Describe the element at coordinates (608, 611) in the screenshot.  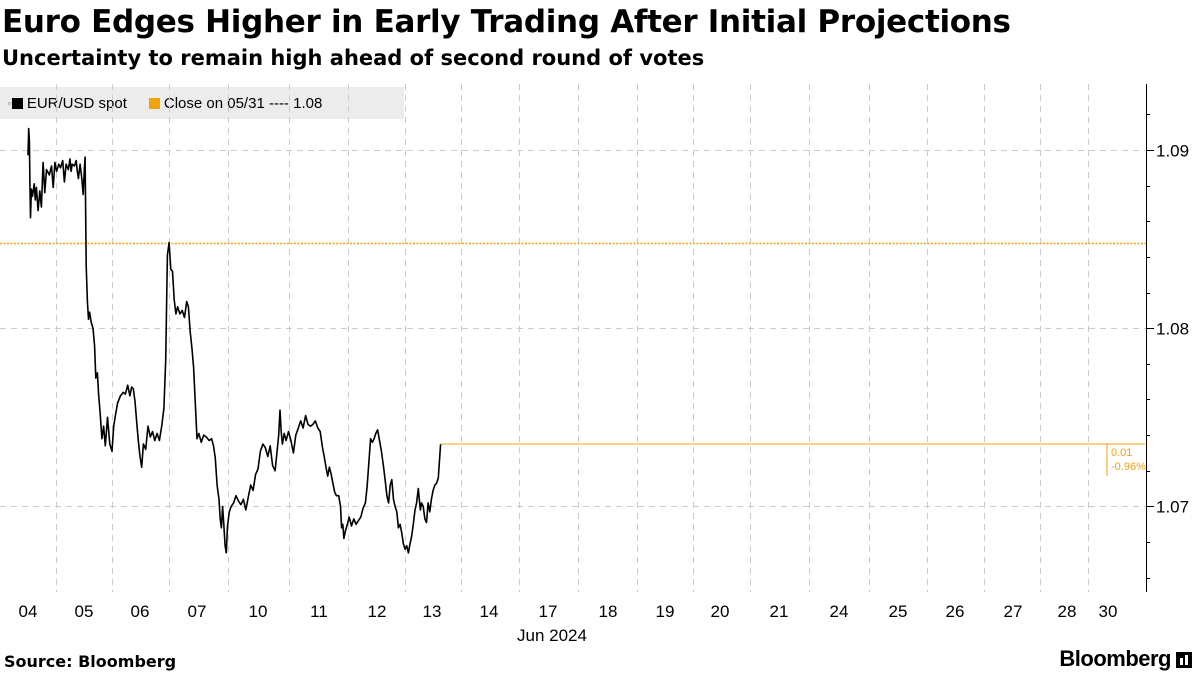
I see `x-tick-label: 18` at that location.